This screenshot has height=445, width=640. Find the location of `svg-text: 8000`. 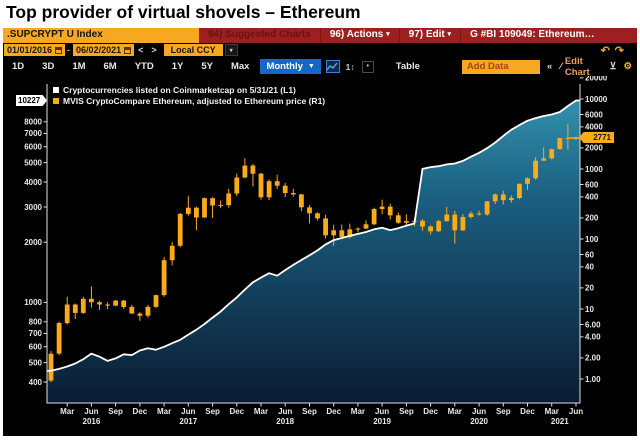

svg-text: 8000 is located at coordinates (33, 122).